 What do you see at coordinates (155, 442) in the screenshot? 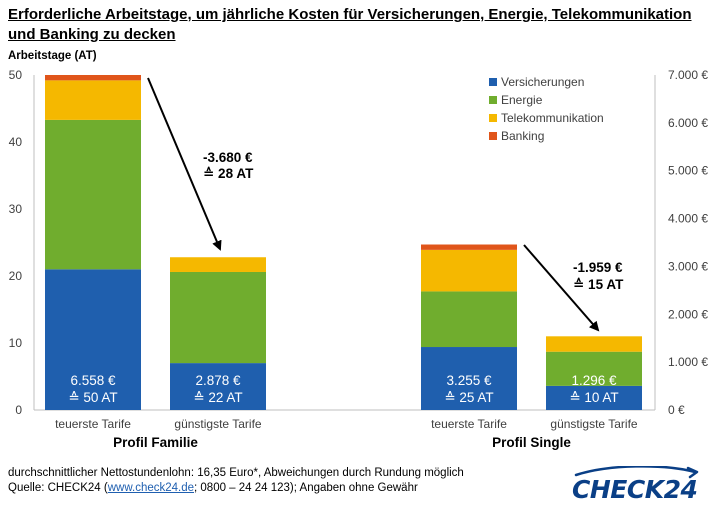
I see `group-label: Profil Familie` at bounding box center [155, 442].